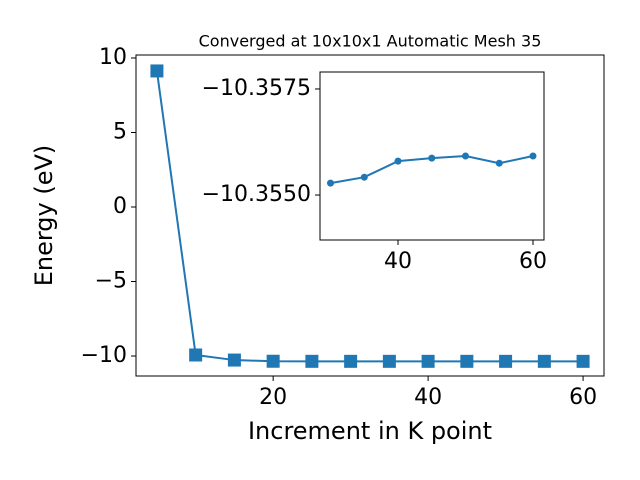  What do you see at coordinates (113, 57) in the screenshot?
I see `y-tick-label: 10` at bounding box center [113, 57].